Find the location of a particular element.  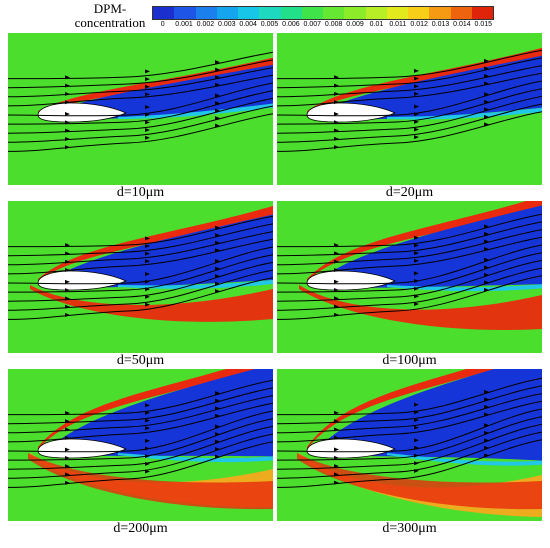

legend-colorbar is located at coordinates (323, 13).